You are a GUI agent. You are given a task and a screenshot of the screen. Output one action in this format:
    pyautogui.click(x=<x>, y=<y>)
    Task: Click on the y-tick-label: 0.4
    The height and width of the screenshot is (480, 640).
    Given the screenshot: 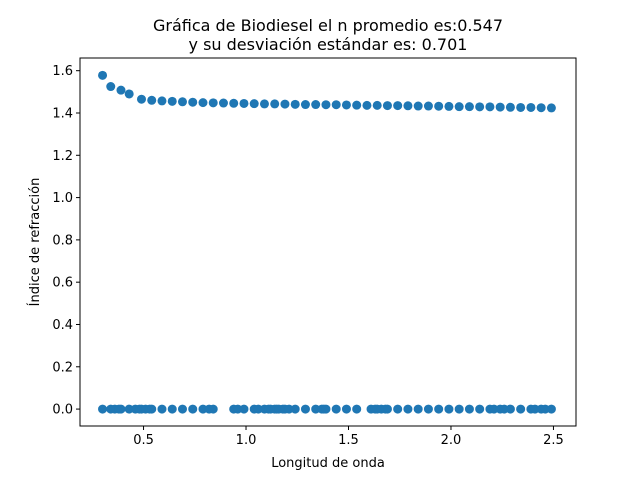 What is the action you would take?
    pyautogui.click(x=62, y=325)
    